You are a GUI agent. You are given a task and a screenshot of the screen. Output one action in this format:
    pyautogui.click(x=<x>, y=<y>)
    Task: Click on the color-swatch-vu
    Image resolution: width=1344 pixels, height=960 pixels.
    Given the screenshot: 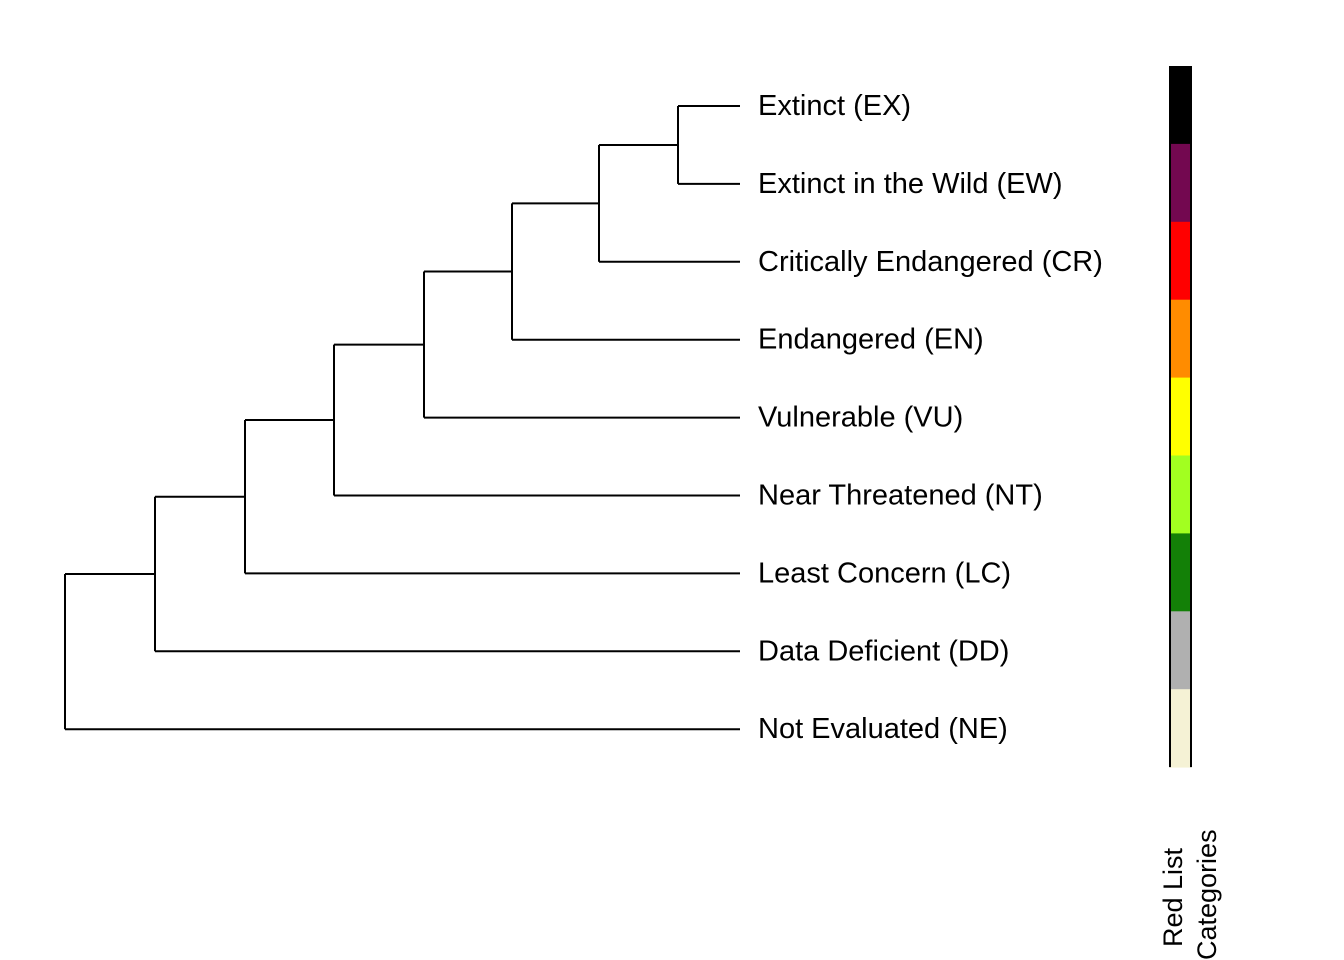 What is the action you would take?
    pyautogui.click(x=1180, y=416)
    